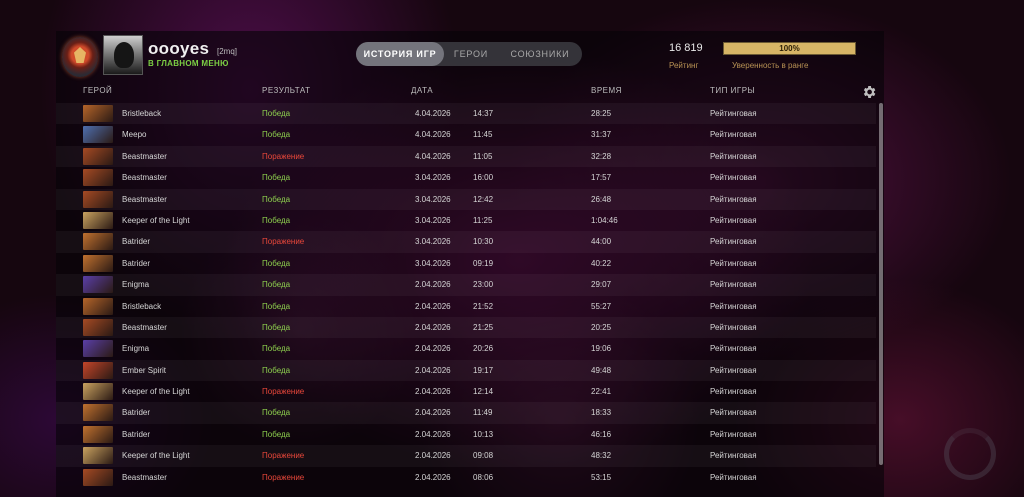 The width and height of the screenshot is (1024, 497). I want to click on gear-icon, so click(869, 92).